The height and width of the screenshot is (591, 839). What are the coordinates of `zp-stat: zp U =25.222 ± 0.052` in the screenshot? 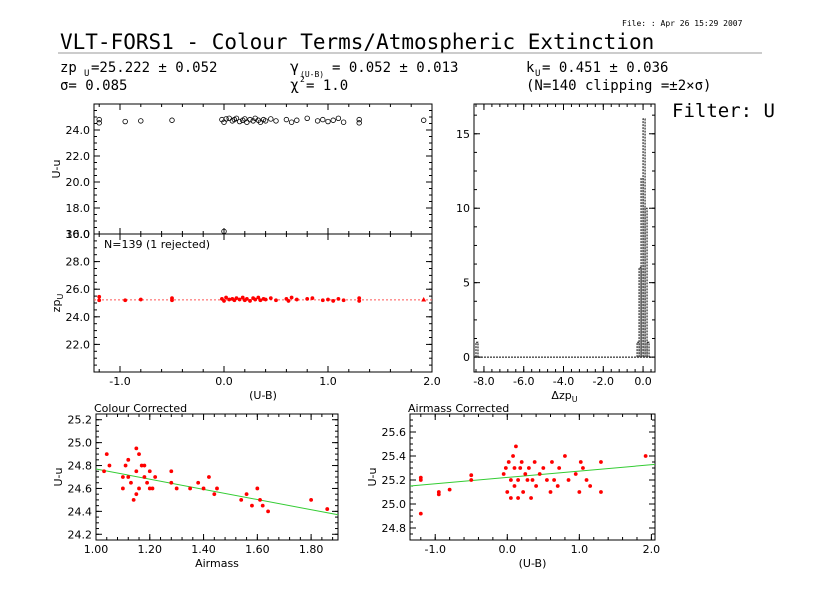 It's located at (138, 69).